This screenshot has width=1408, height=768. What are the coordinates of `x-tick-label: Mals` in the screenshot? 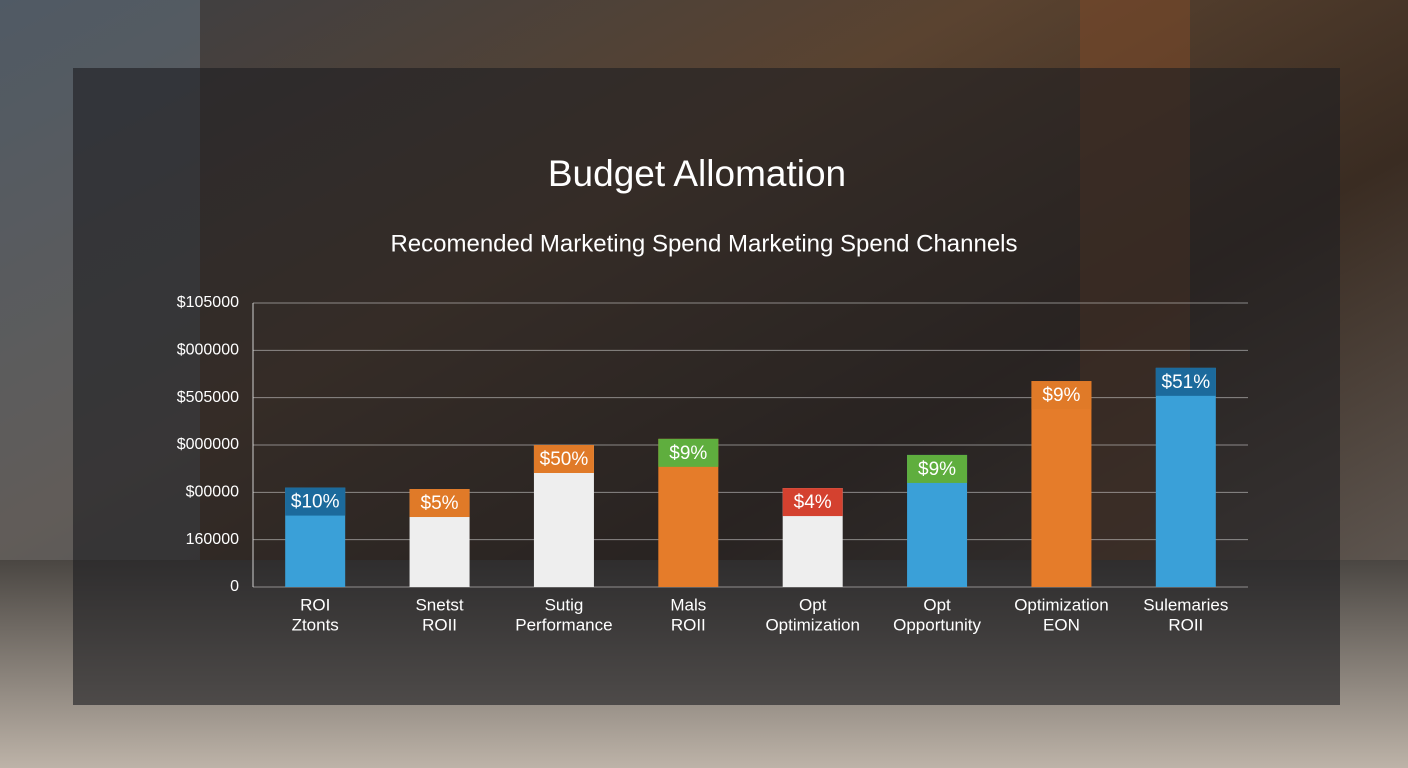 It's located at (688, 604).